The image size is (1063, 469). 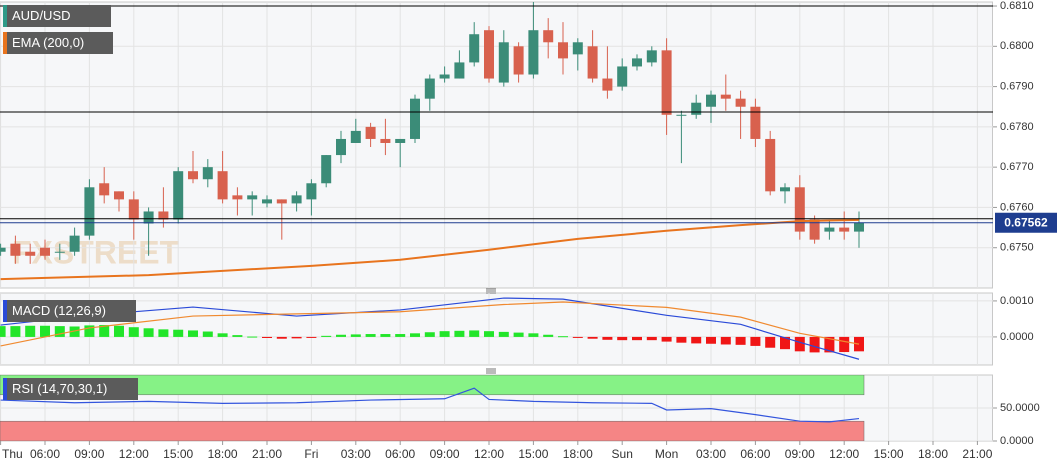 I want to click on y-tick-label: 0.6760, so click(x=1017, y=207).